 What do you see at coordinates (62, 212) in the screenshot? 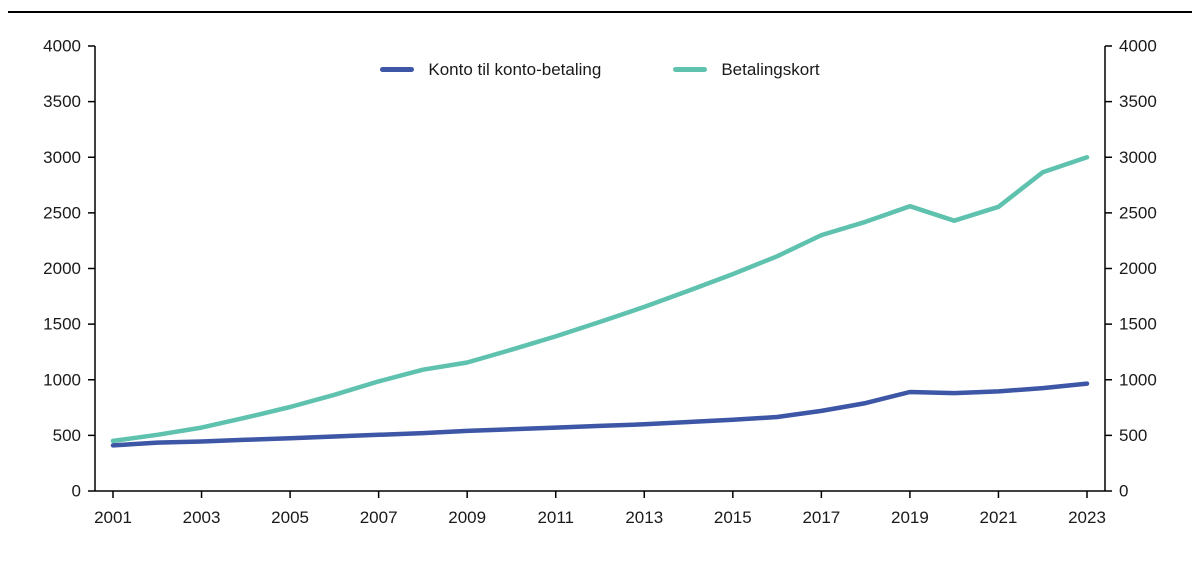
I see `y-tick-label-left: 2500` at bounding box center [62, 212].